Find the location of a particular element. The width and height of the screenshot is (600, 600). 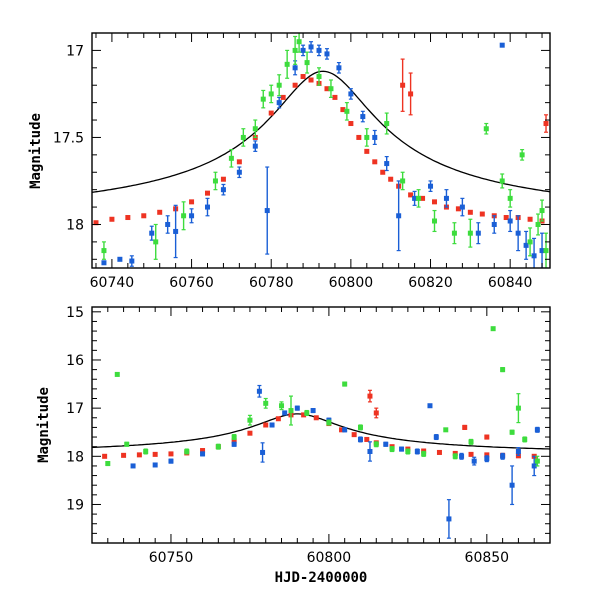

x-tick-label: 60840 is located at coordinates (510, 283).